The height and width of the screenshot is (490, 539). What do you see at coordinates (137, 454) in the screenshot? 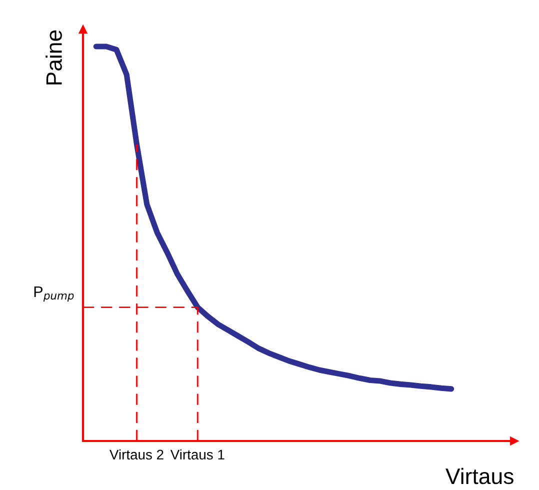
I see `x-tick-label: Virtaus 2` at bounding box center [137, 454].